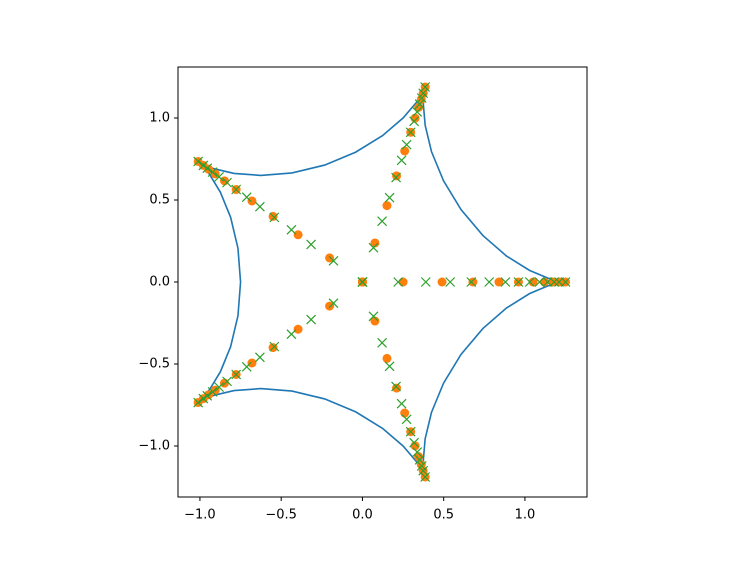 The image size is (747, 564). Describe the element at coordinates (525, 515) in the screenshot. I see `x-tick-label: 1.0` at that location.